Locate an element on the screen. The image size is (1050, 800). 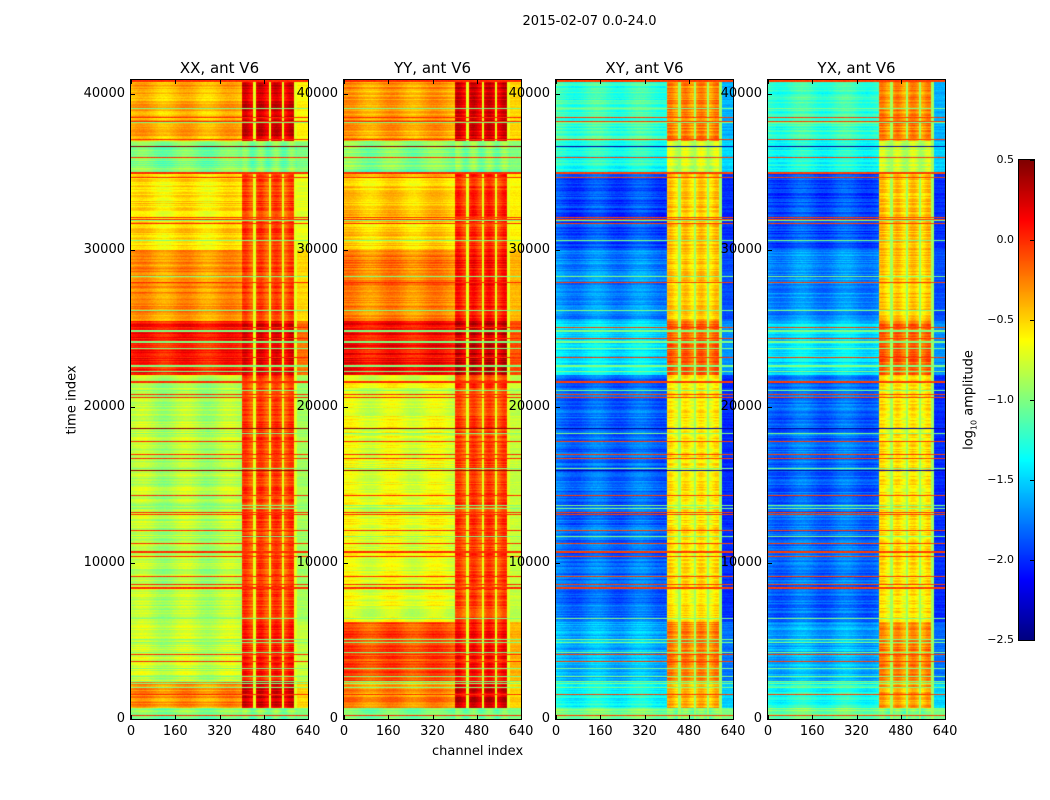
colorbar-tick-label: 0.5 is located at coordinates (1005, 159).